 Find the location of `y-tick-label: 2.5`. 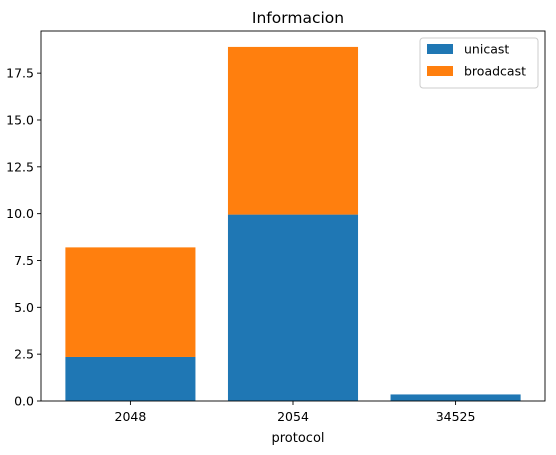

y-tick-label: 2.5 is located at coordinates (24, 354).